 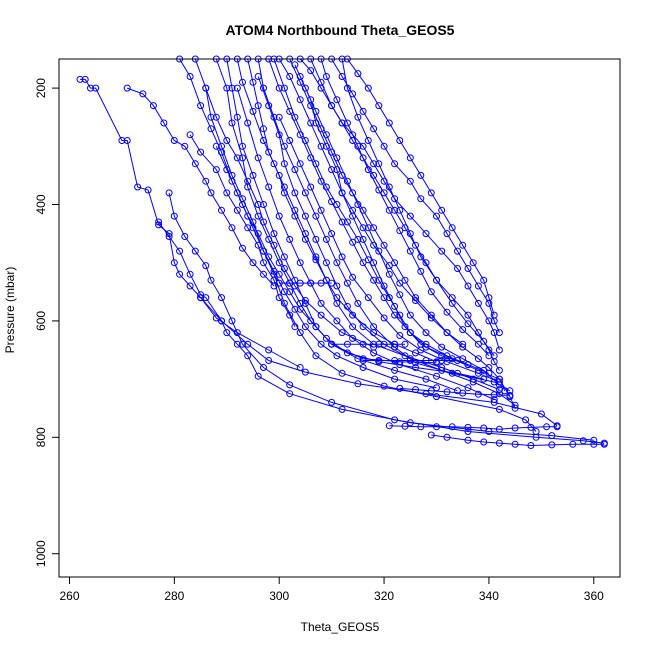 What do you see at coordinates (41, 204) in the screenshot?
I see `y-tick-label: 400` at bounding box center [41, 204].